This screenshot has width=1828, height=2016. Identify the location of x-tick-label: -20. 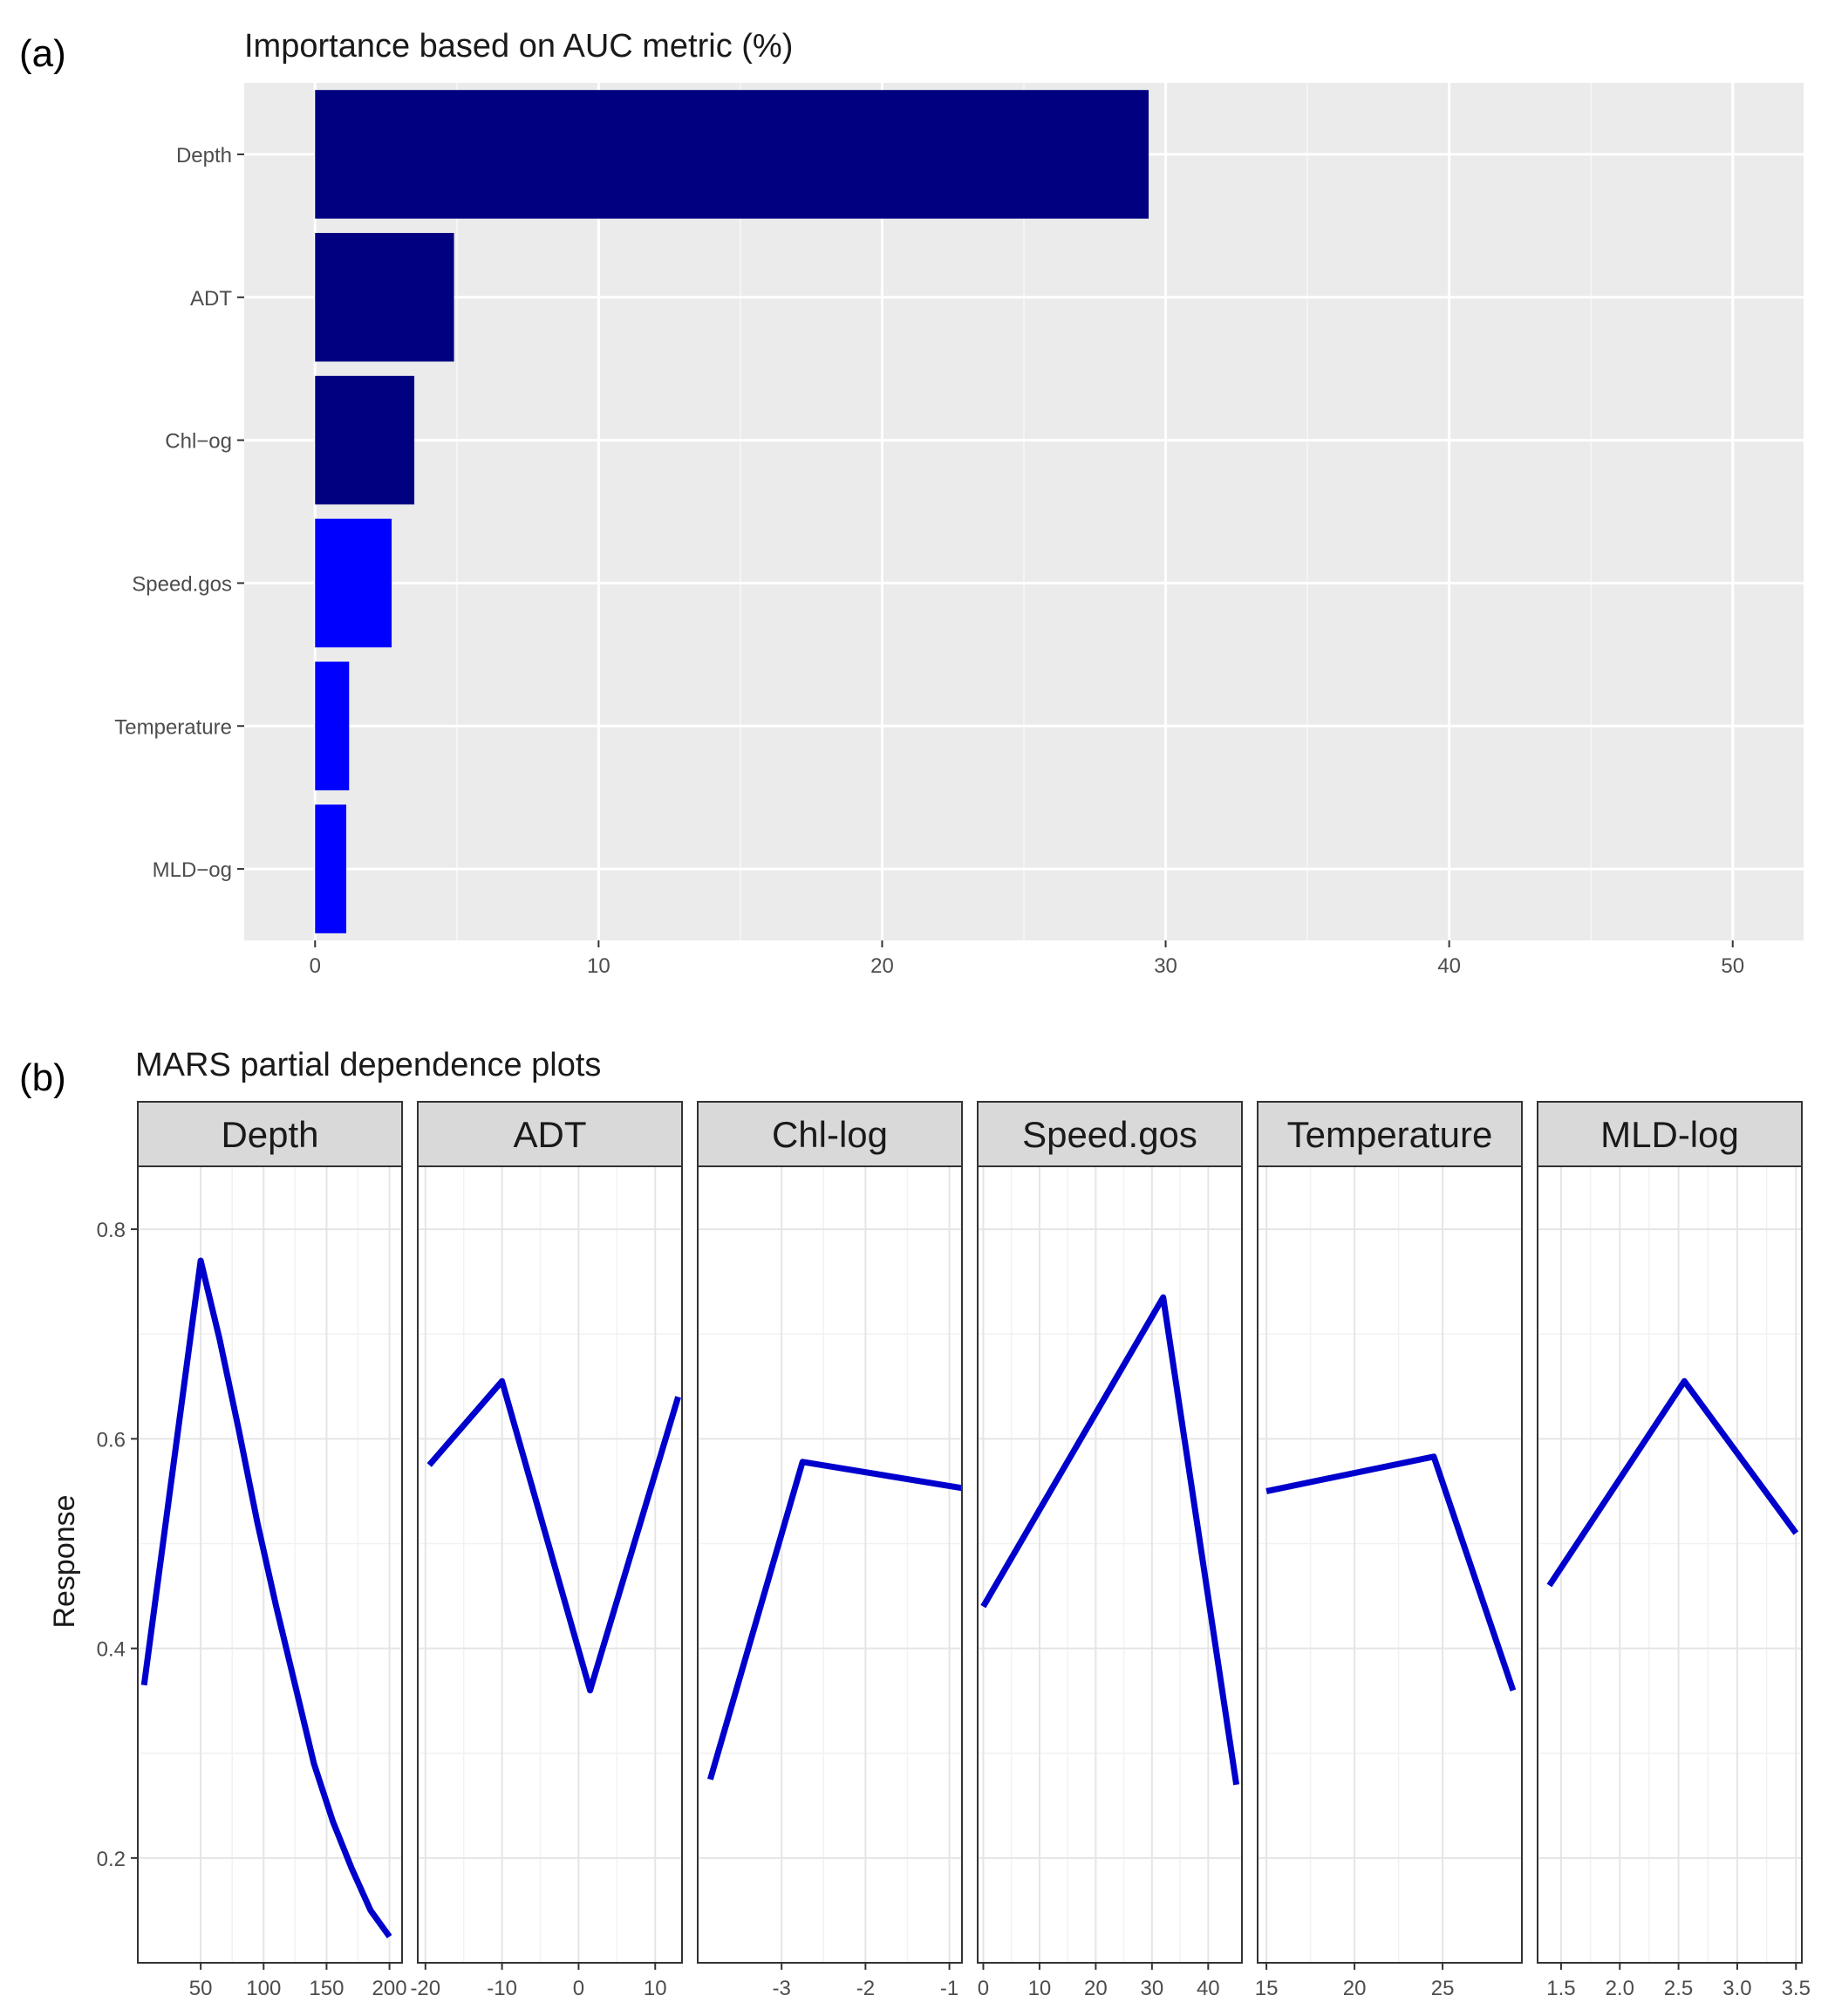
(425, 1989).